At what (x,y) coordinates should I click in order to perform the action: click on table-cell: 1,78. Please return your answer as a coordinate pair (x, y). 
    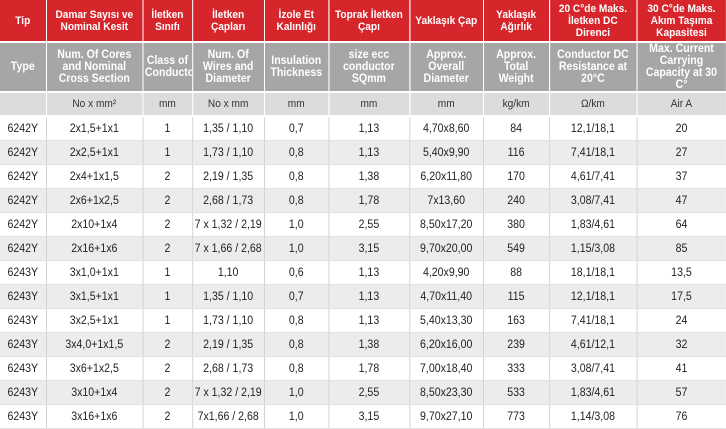
    Looking at the image, I should click on (368, 200).